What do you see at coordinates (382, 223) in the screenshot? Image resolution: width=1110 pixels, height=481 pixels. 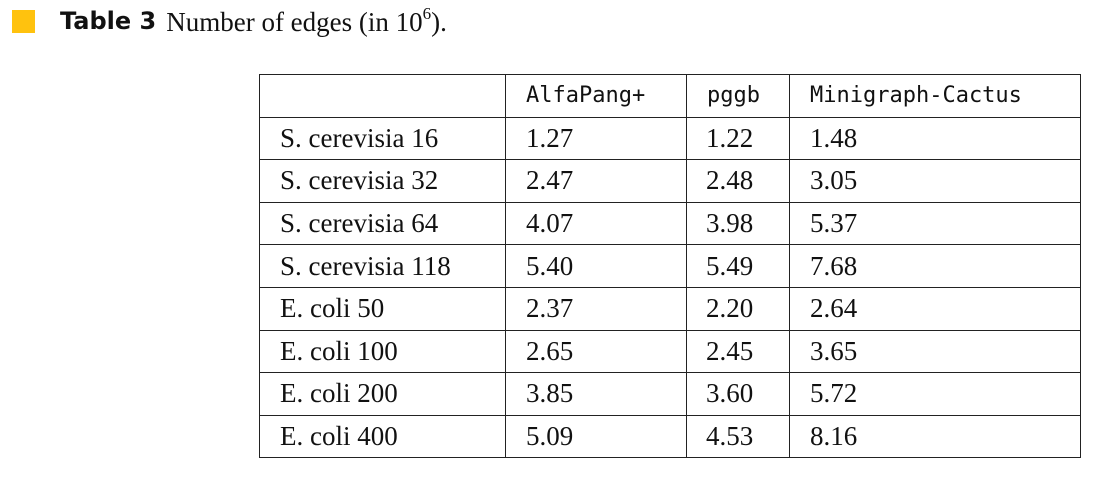 I see `row-label: S. cerevisia 64` at bounding box center [382, 223].